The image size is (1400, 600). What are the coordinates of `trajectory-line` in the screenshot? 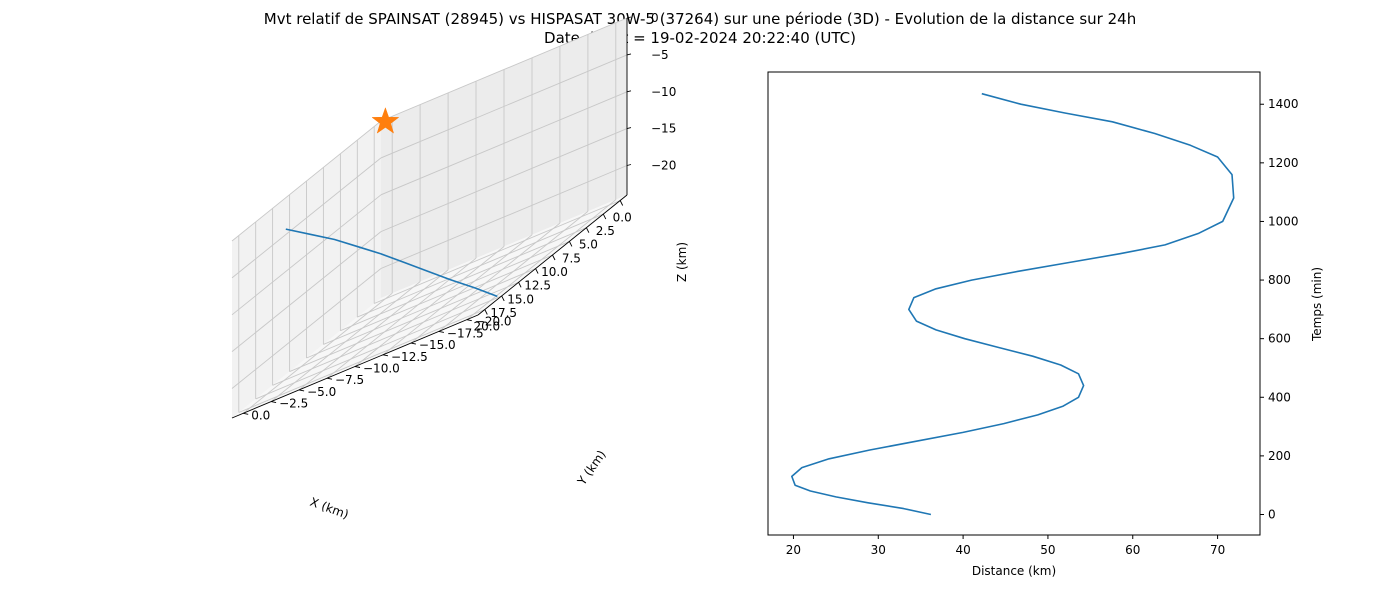 It's located at (391, 263).